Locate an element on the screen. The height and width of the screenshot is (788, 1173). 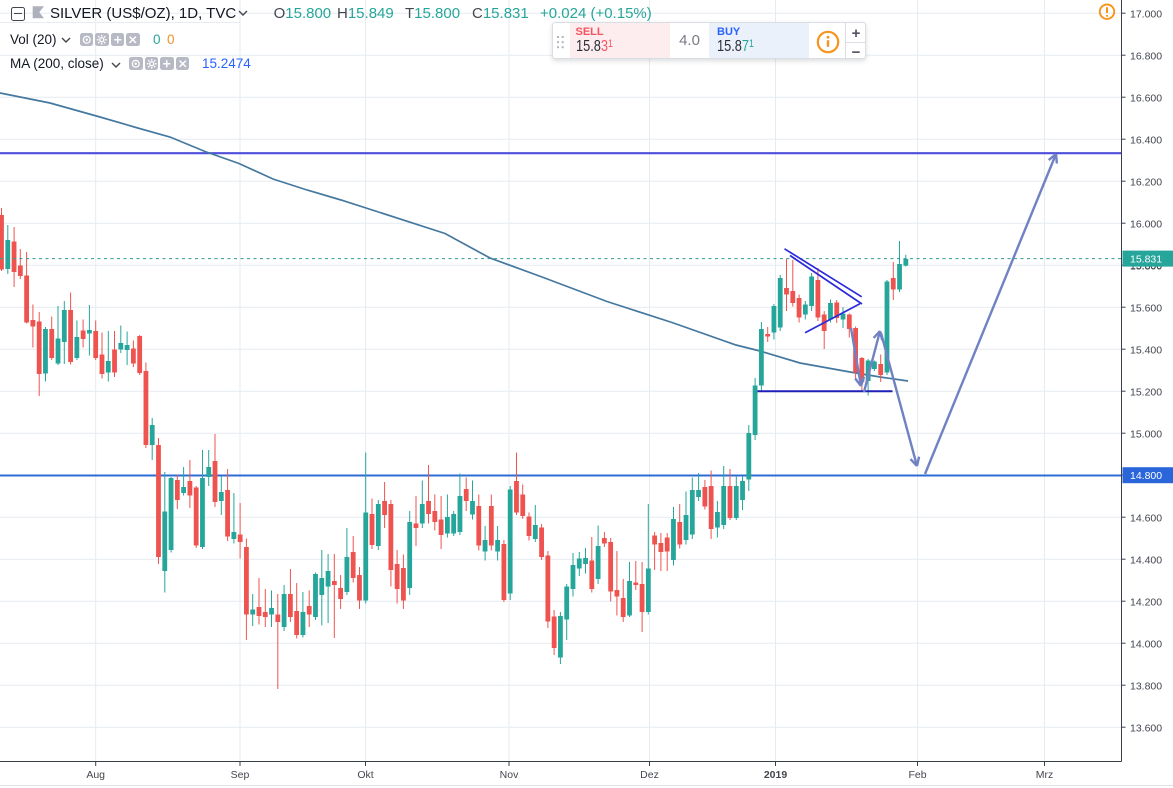
svg-text: 16.200 is located at coordinates (1146, 182).